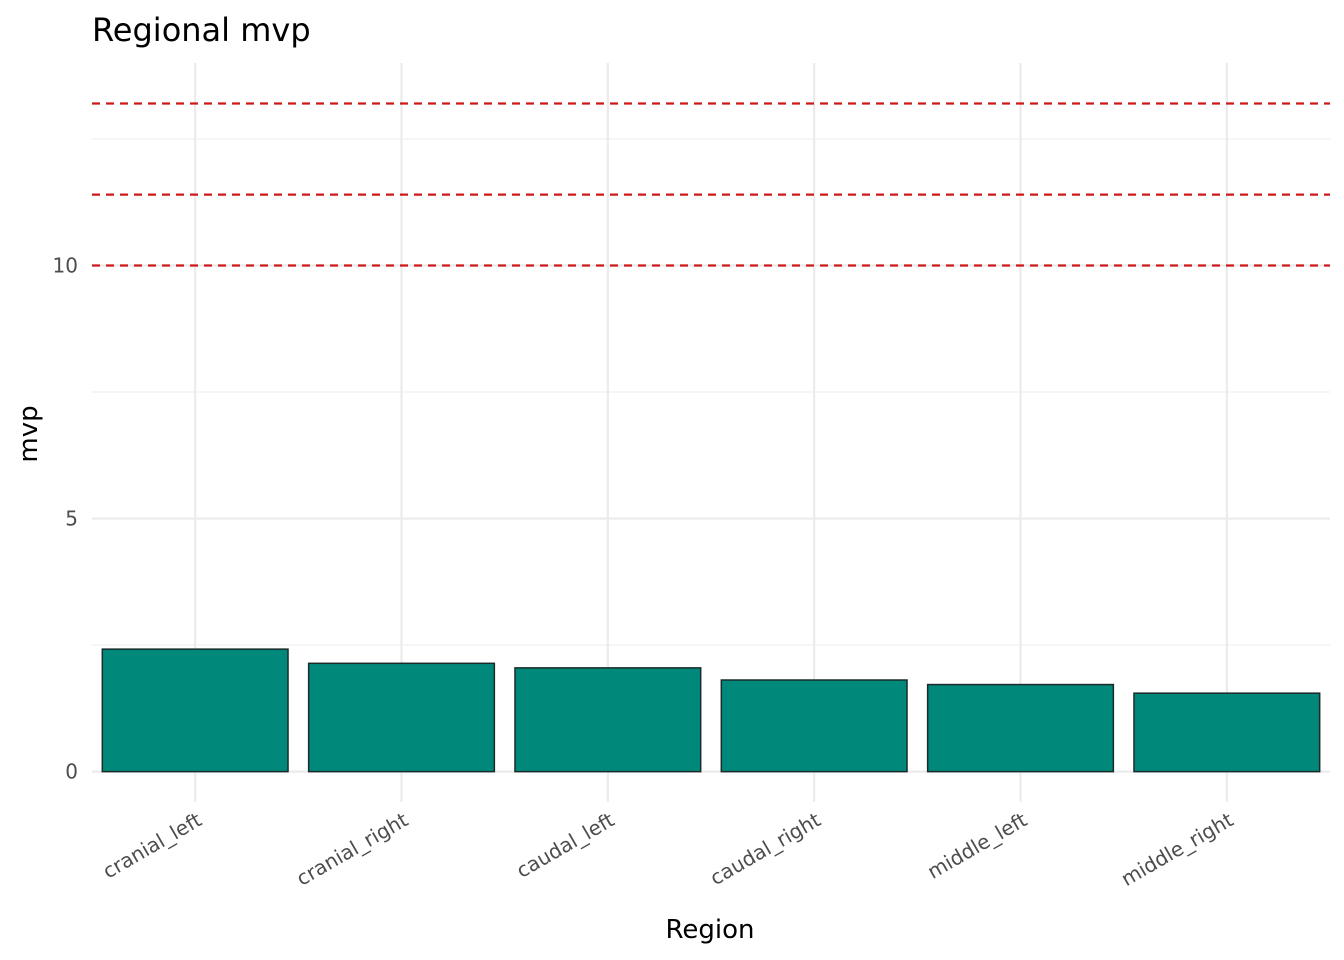 The height and width of the screenshot is (960, 1344). What do you see at coordinates (29, 433) in the screenshot?
I see `y-axis-title: mvp` at bounding box center [29, 433].